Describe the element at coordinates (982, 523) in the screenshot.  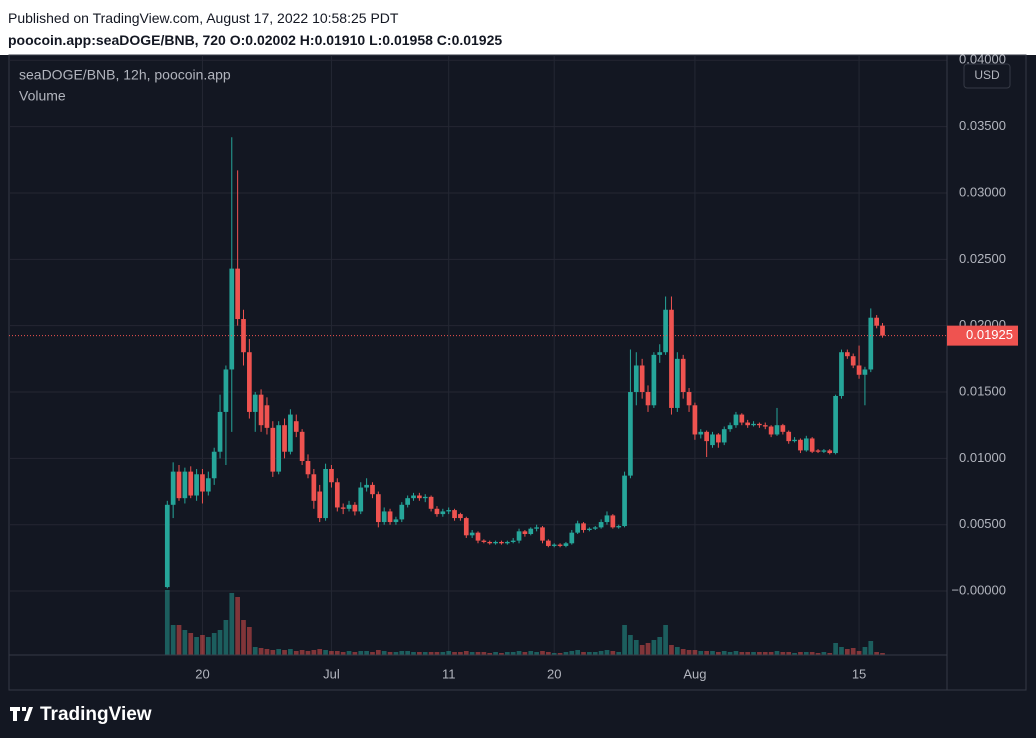
I see `y-tick-label: 0.00500` at that location.